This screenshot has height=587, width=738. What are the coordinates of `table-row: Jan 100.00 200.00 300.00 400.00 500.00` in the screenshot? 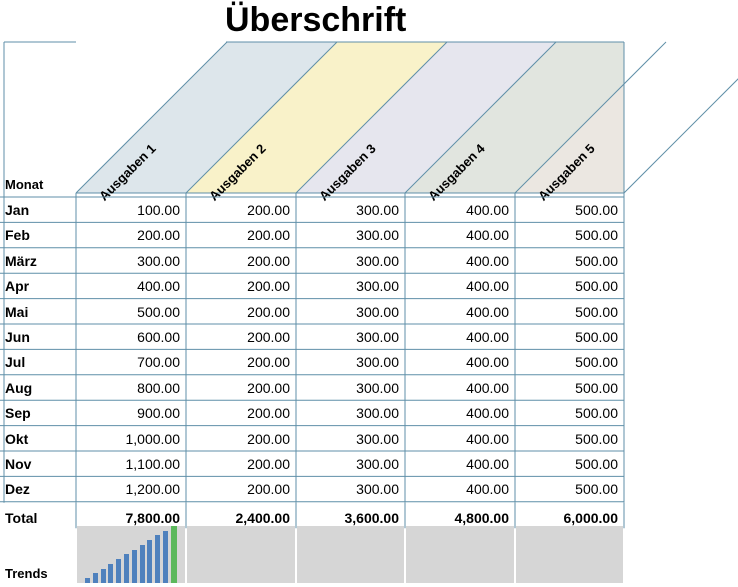 It's located at (312, 210).